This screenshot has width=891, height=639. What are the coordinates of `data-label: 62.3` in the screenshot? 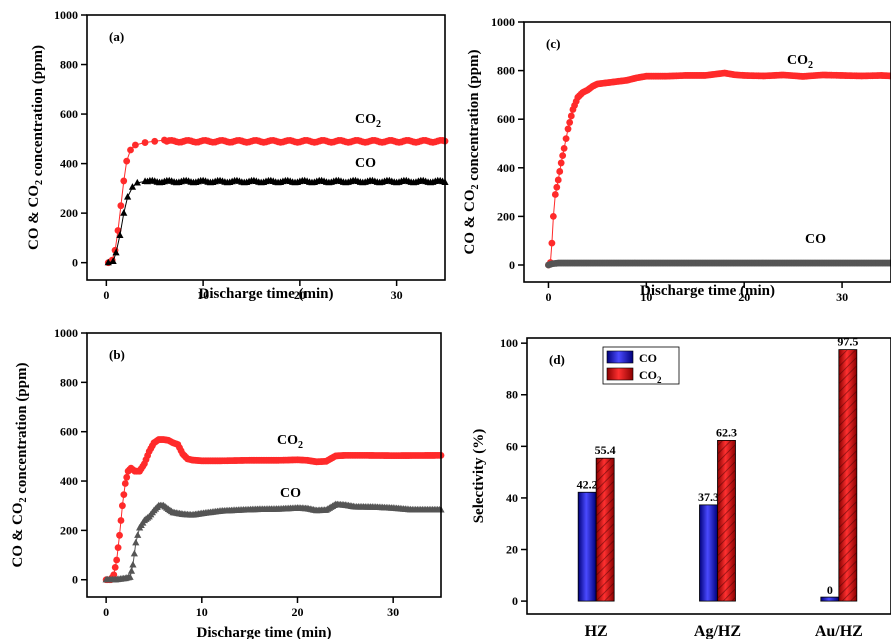 It's located at (726, 432).